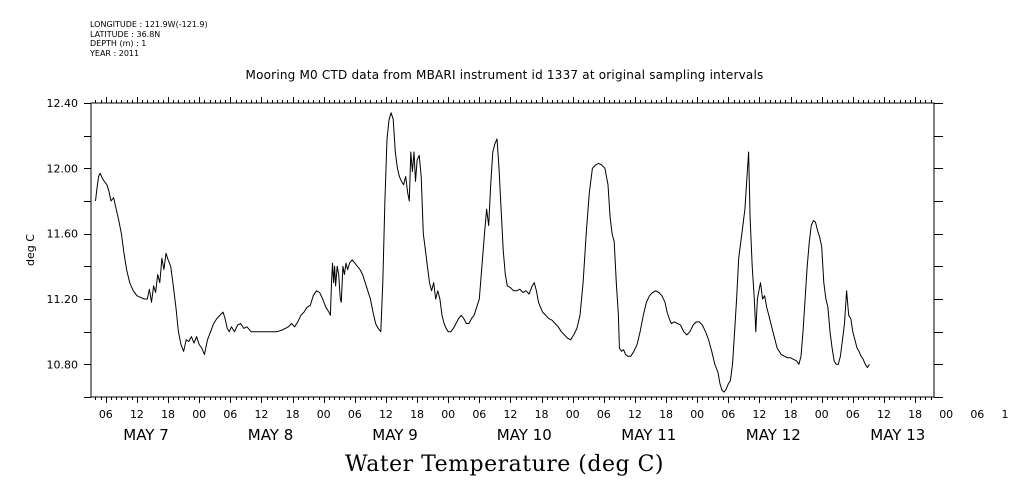 The image size is (1009, 504). I want to click on meta-longitude: LONGITUDE : 121.9W(-121.9), so click(149, 24).